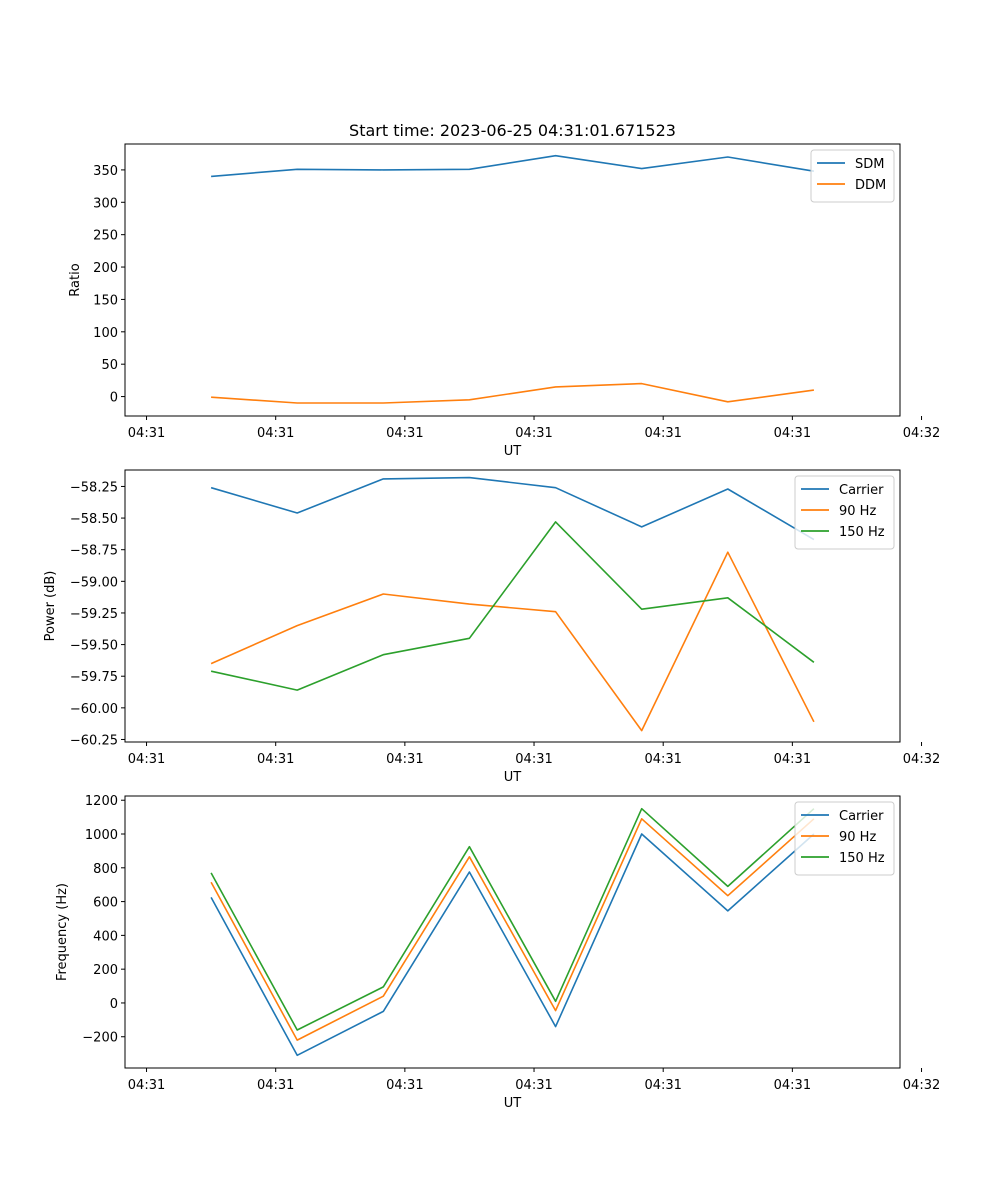 This screenshot has height=1200, width=1000. I want to click on legend-label: DDM, so click(870, 185).